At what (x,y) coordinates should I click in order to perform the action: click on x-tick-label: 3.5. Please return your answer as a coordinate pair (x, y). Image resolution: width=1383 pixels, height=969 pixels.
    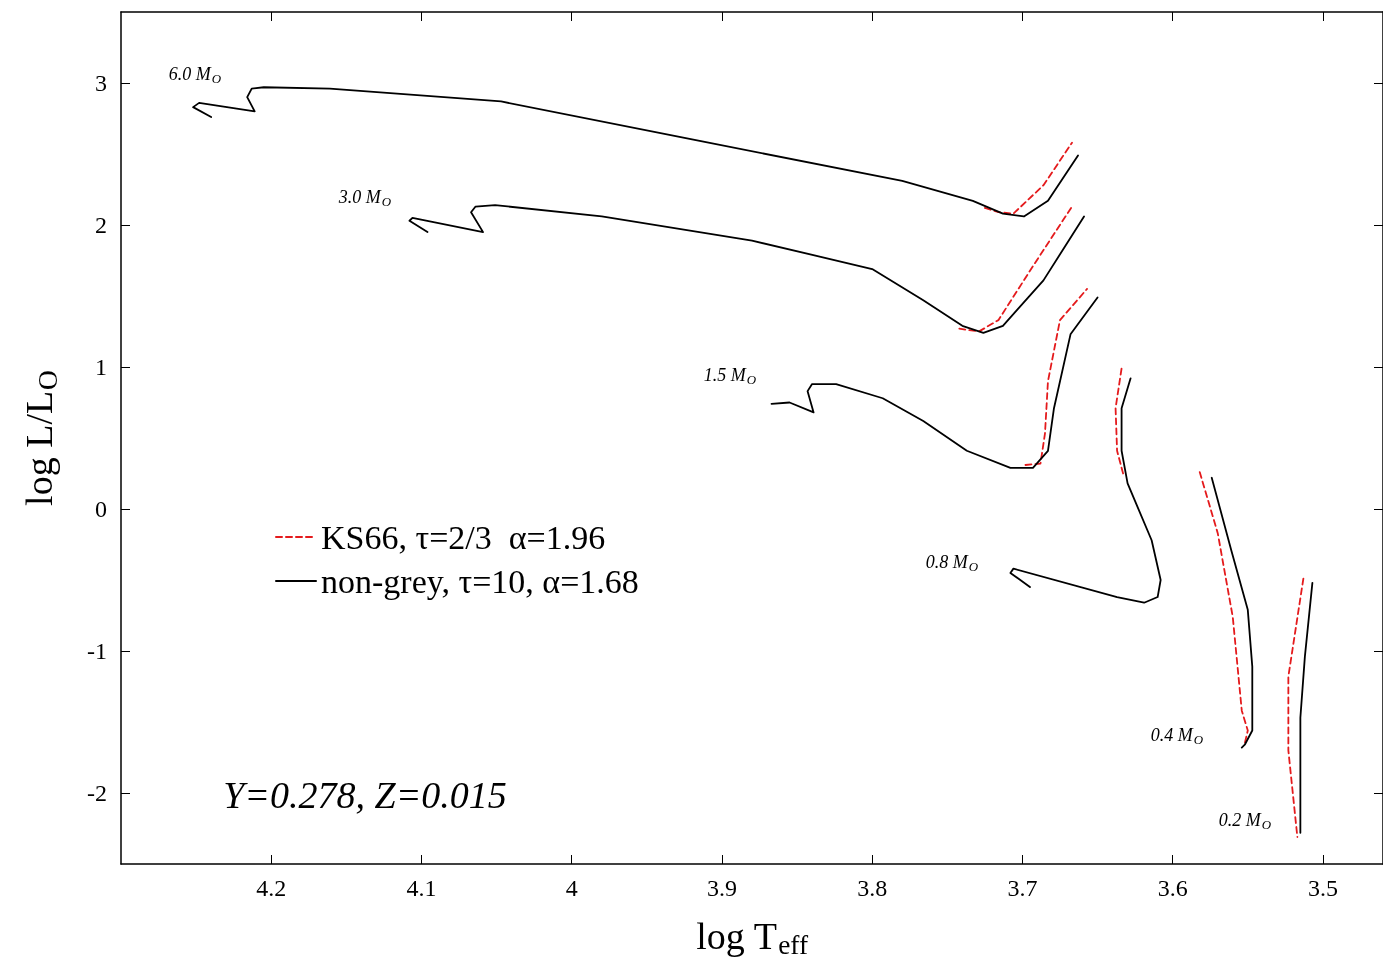
    Looking at the image, I should click on (1322, 888).